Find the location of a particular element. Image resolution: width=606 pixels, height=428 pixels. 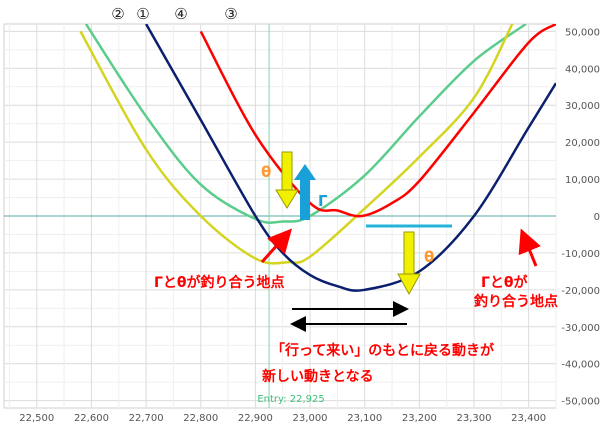

balance-point-label-right-line1: Γとθが is located at coordinates (505, 282).